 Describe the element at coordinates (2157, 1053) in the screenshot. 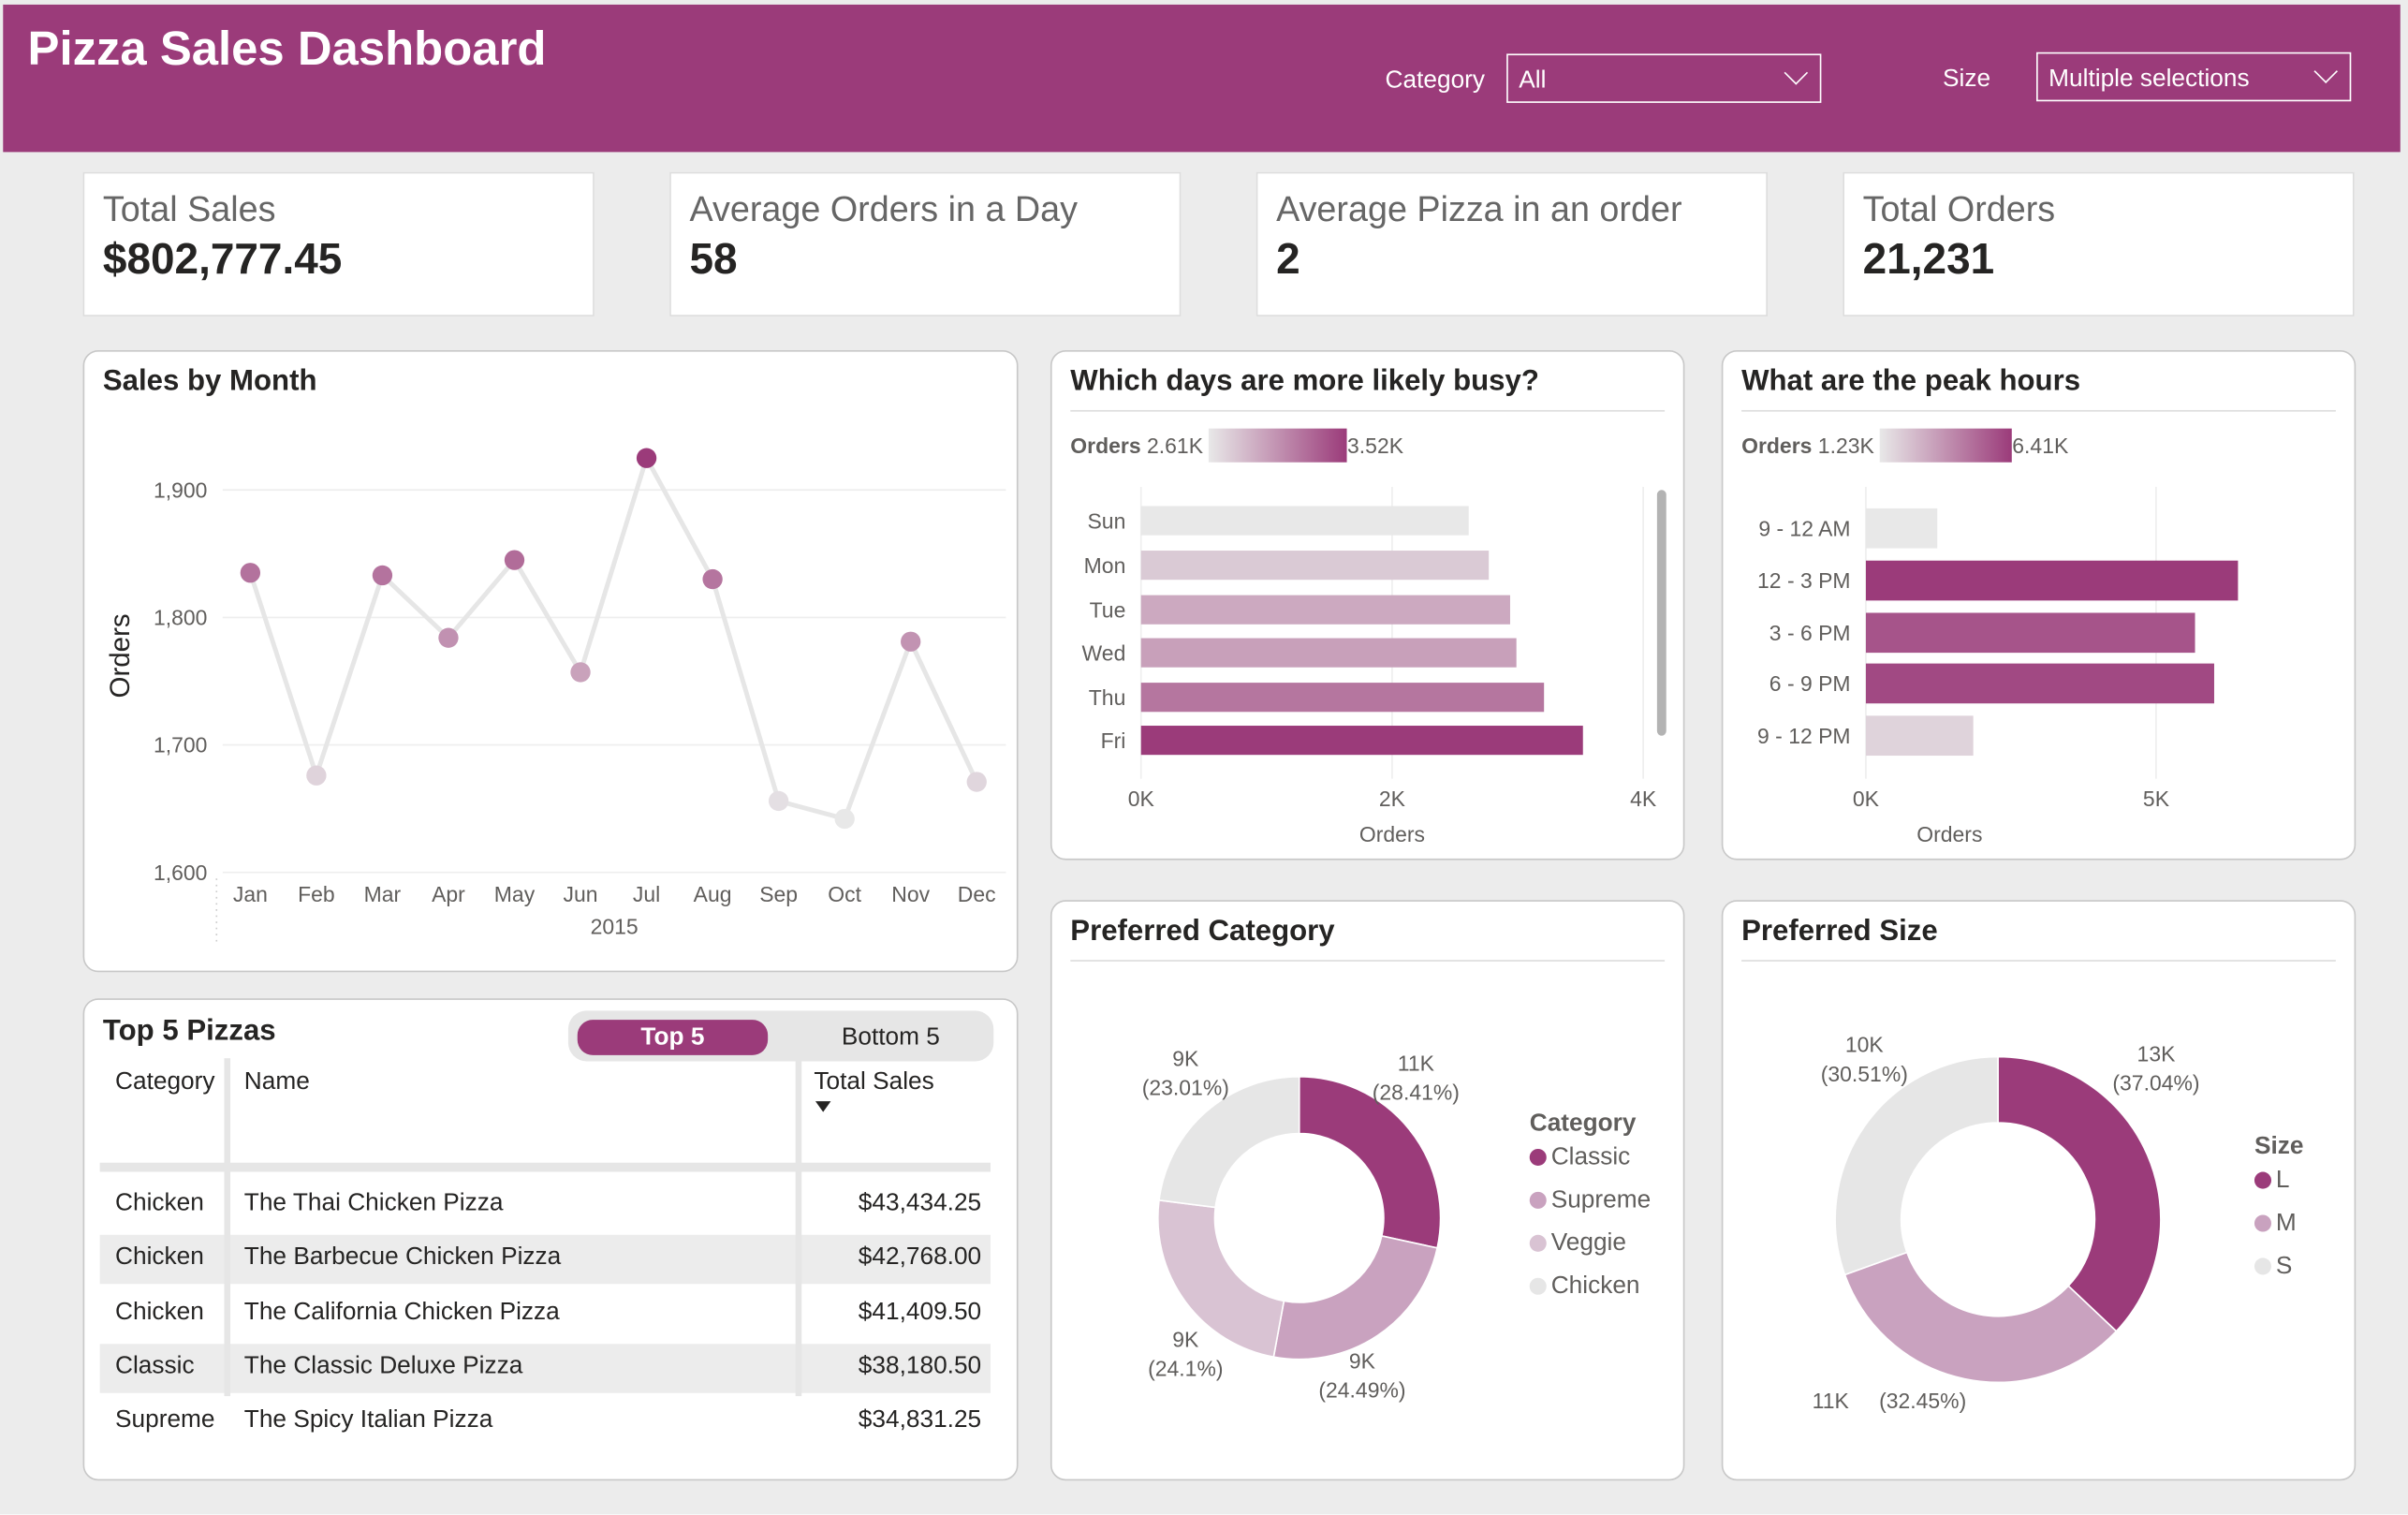

I see `data-label-value: 13K` at that location.